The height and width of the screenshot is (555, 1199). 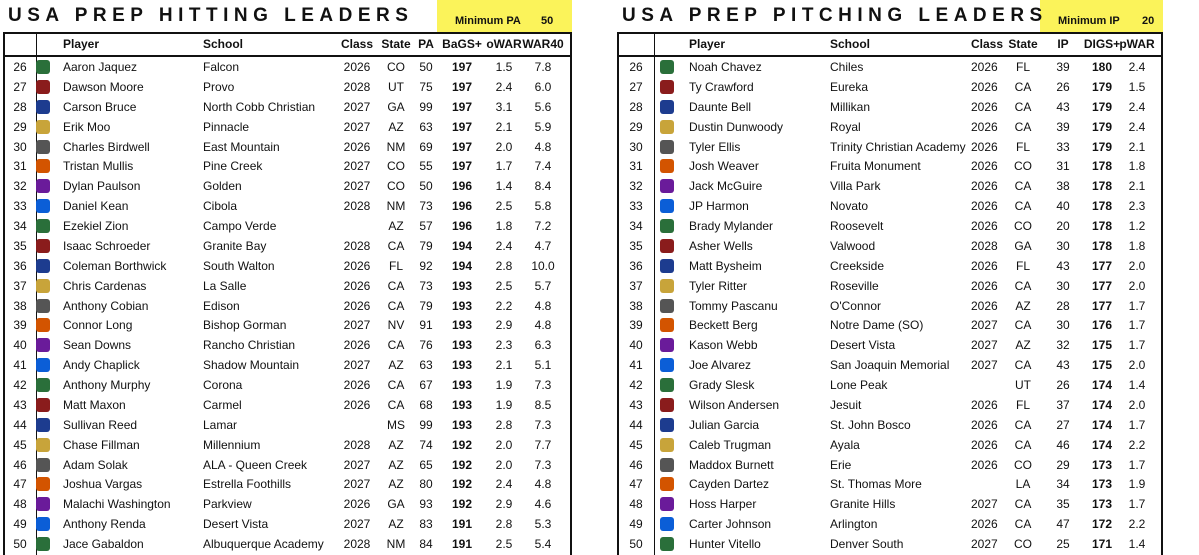 What do you see at coordinates (396, 544) in the screenshot?
I see `cell: NM` at bounding box center [396, 544].